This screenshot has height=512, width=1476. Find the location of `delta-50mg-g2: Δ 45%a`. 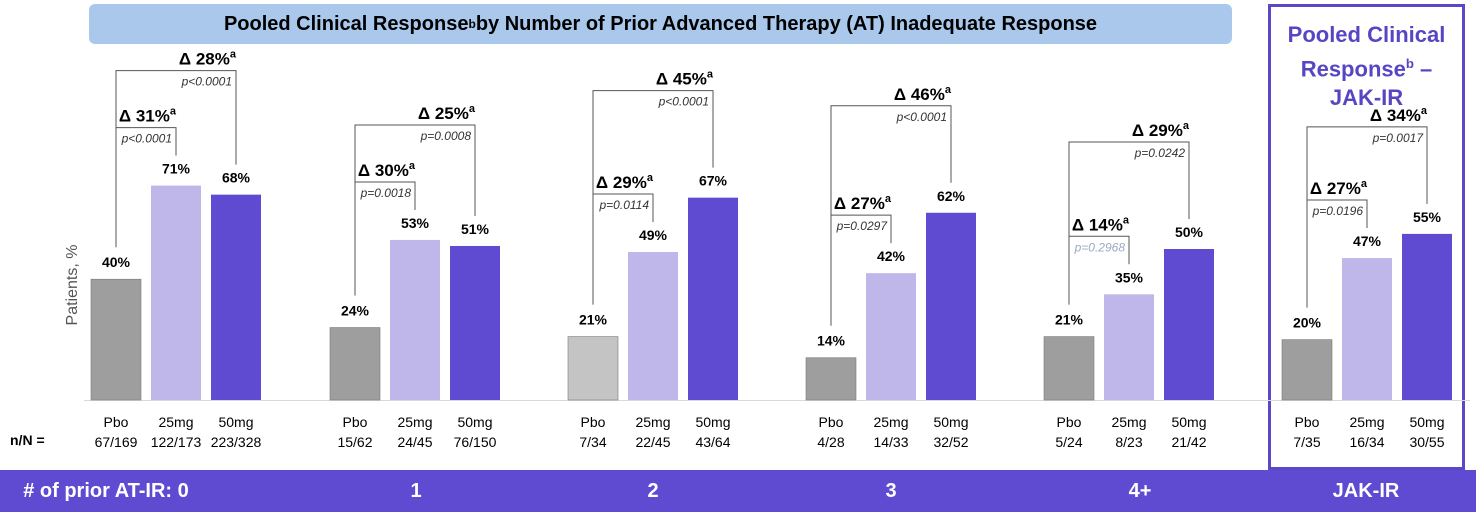

delta-50mg-g2: Δ 45%a is located at coordinates (685, 79).